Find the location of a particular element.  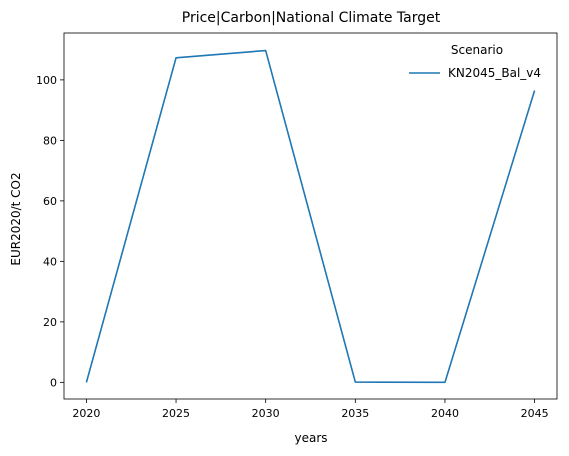

y-tick-label: 60 is located at coordinates (50, 201).